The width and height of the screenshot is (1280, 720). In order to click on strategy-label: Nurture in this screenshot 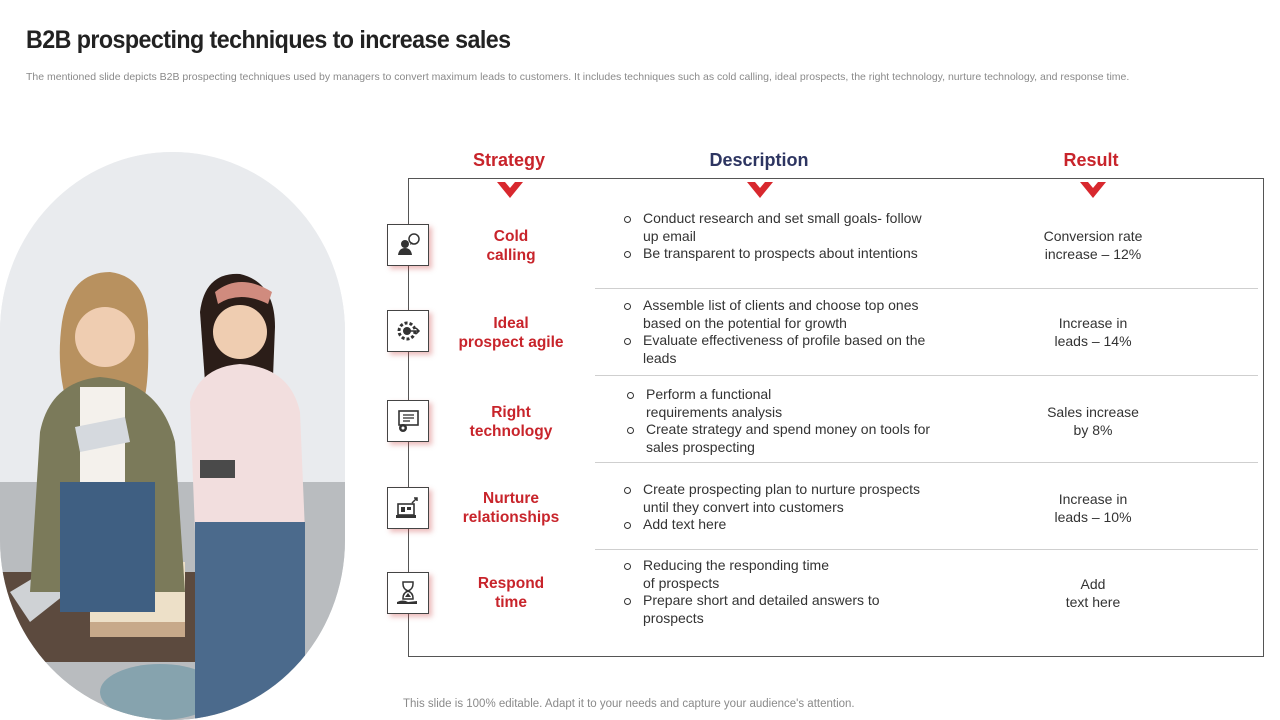, I will do `click(511, 498)`.